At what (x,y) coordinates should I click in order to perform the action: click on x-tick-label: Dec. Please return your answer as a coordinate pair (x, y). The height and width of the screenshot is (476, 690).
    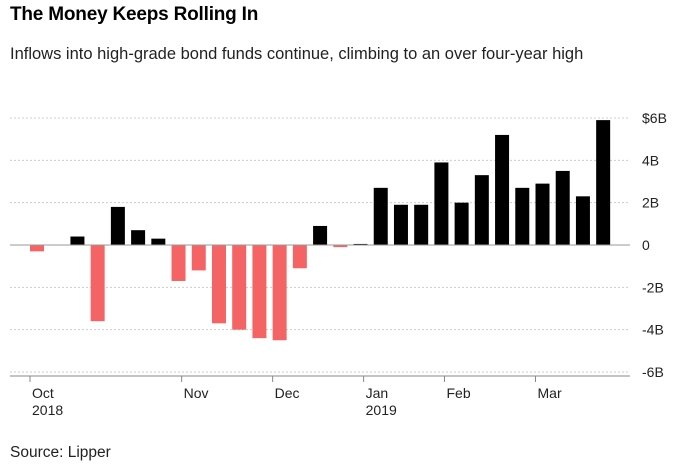
    Looking at the image, I should click on (287, 393).